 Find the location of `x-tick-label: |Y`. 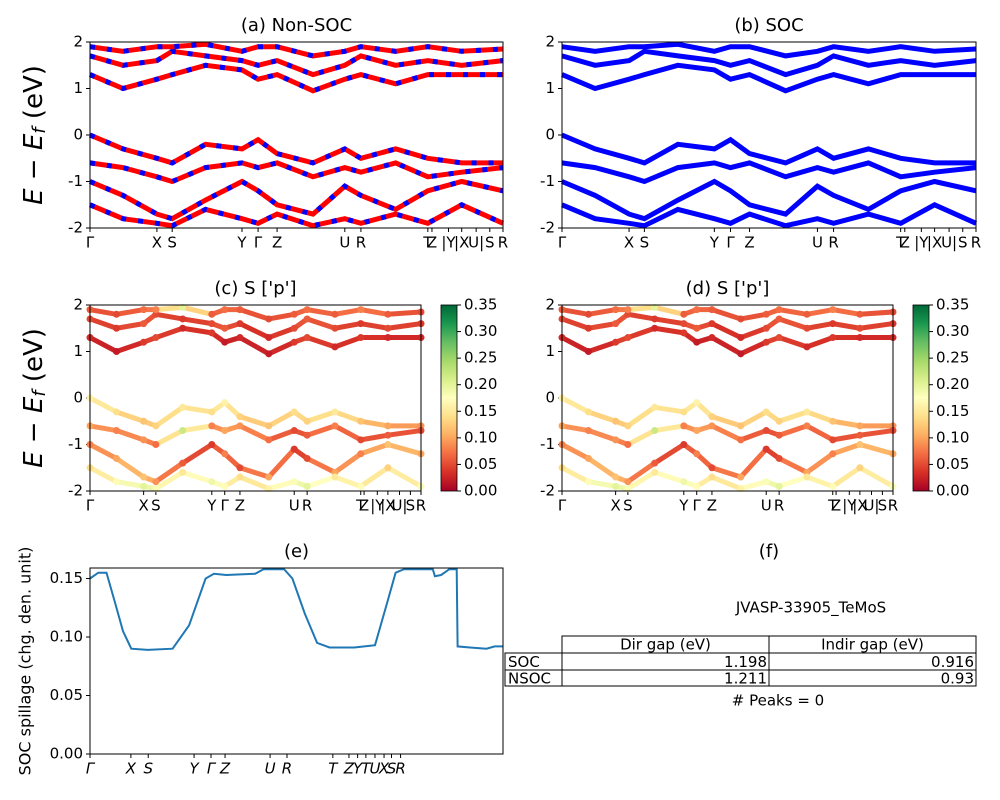

x-tick-label: |Y is located at coordinates (377, 506).